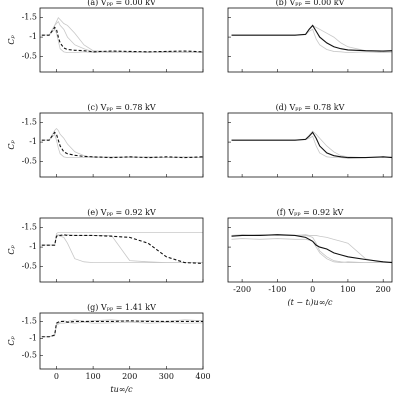 The height and width of the screenshot is (400, 400). Describe the element at coordinates (310, 212) in the screenshot. I see `panel-title: (f) Vₚₚ = 0.92 kV` at that location.